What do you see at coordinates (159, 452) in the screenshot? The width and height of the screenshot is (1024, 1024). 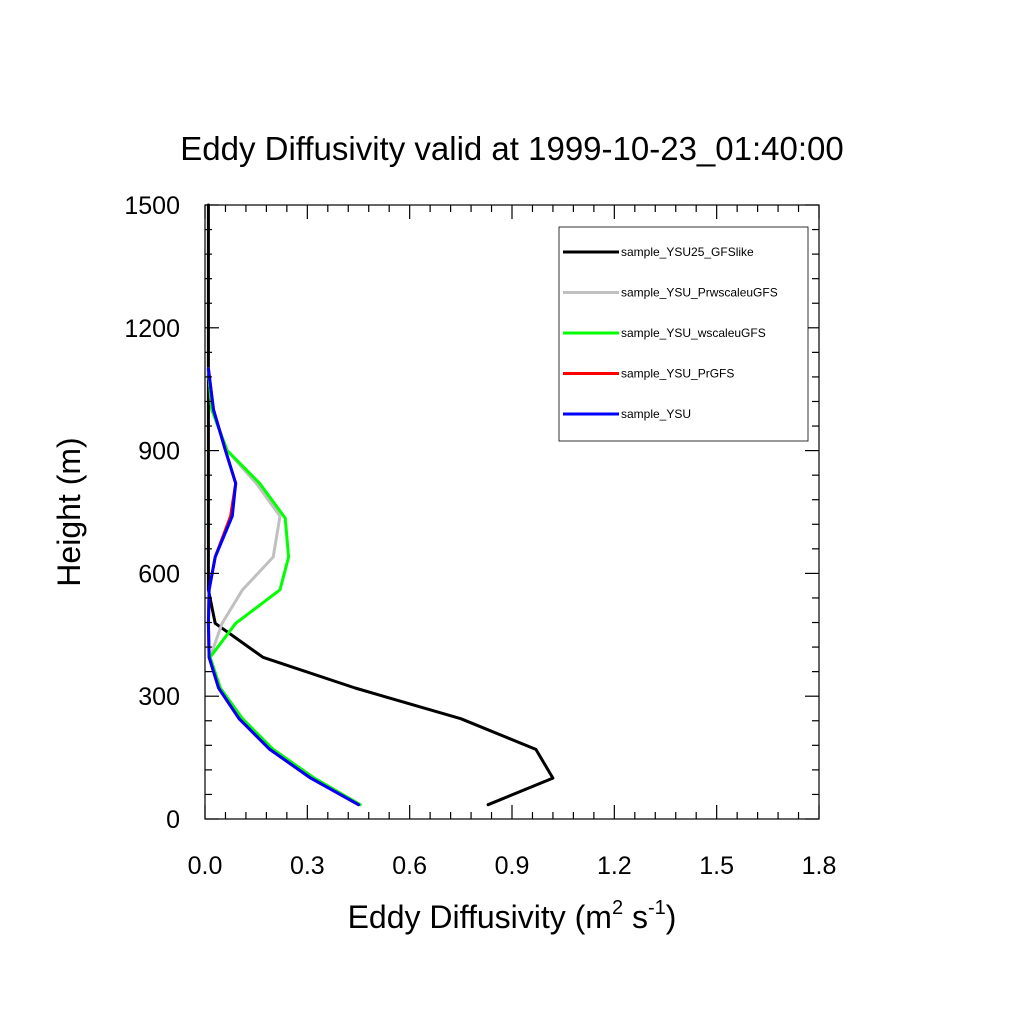 I see `y-tick-label: 900` at bounding box center [159, 452].